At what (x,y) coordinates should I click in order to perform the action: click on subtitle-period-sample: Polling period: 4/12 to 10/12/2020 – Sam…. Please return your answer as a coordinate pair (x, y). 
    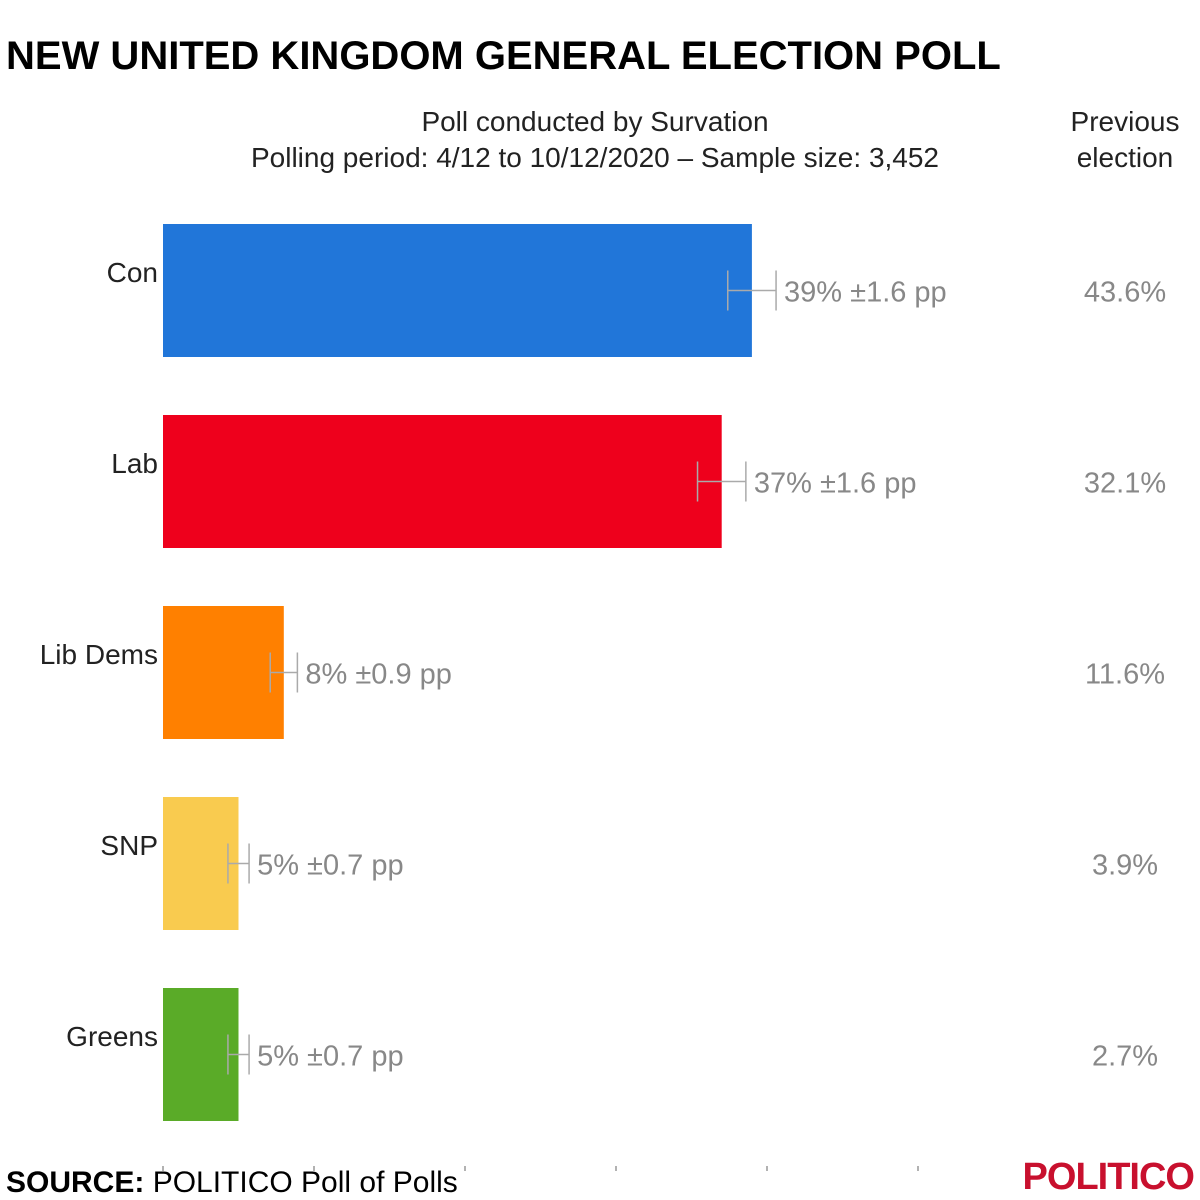
    Looking at the image, I should click on (595, 157).